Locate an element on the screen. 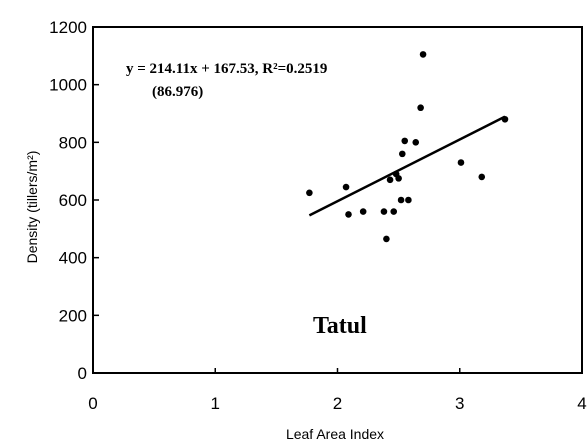 This screenshot has width=587, height=447. x-axis-ticks: 0 1 2 3 4 is located at coordinates (337, 390).